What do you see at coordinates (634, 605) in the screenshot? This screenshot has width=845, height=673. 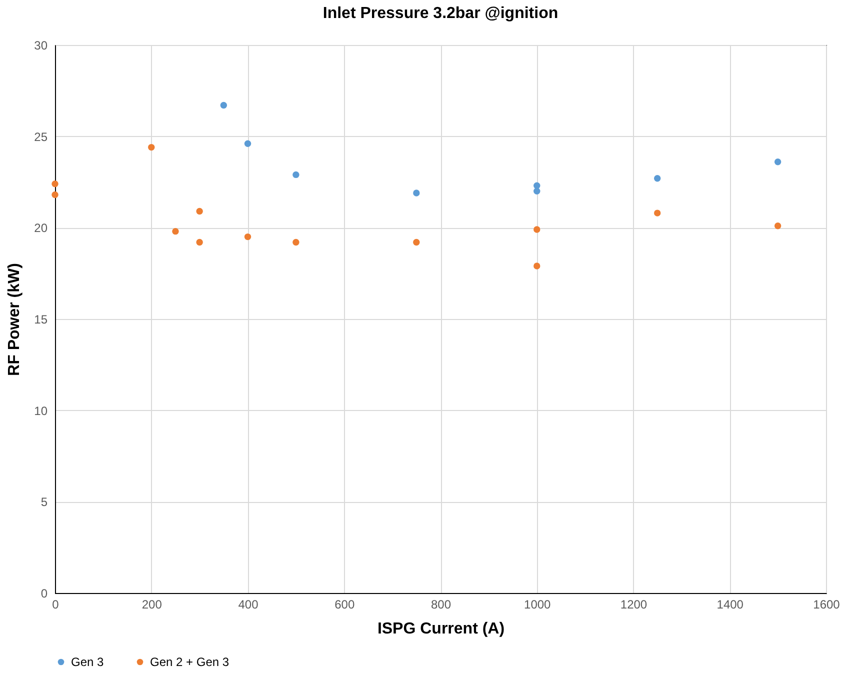 I see `x-tick-label: 1200` at bounding box center [634, 605].